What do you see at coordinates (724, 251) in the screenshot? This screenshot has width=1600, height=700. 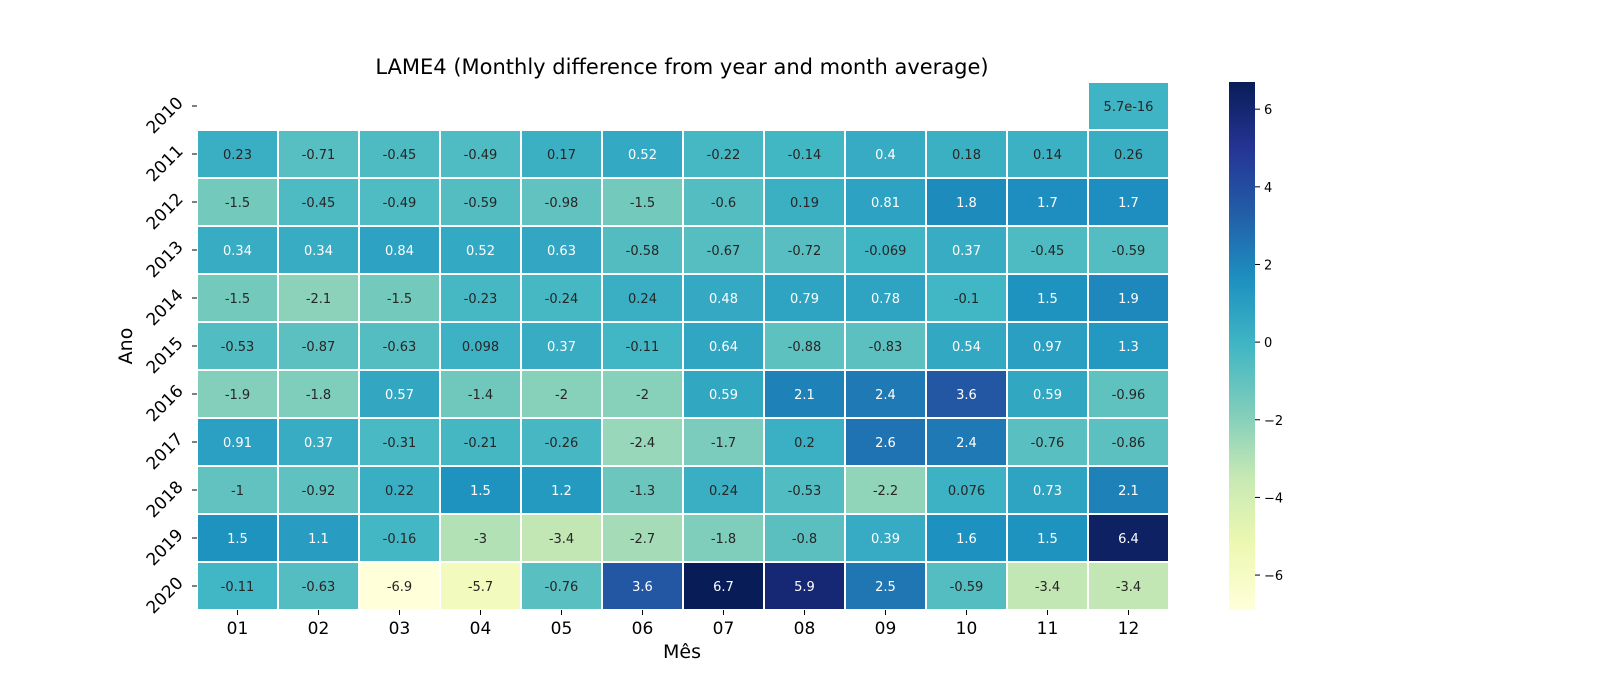 I see `cell-value-label: -0.67` at bounding box center [724, 251].